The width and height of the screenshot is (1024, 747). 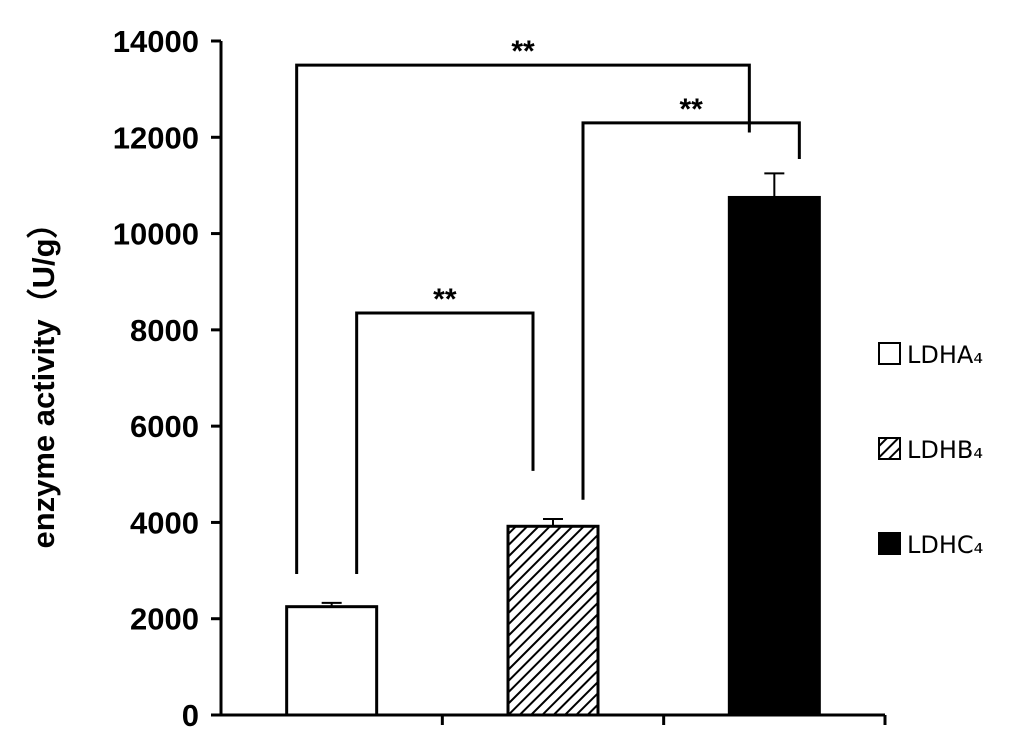 What do you see at coordinates (945, 355) in the screenshot?
I see `legend-label-1: LDHA₄` at bounding box center [945, 355].